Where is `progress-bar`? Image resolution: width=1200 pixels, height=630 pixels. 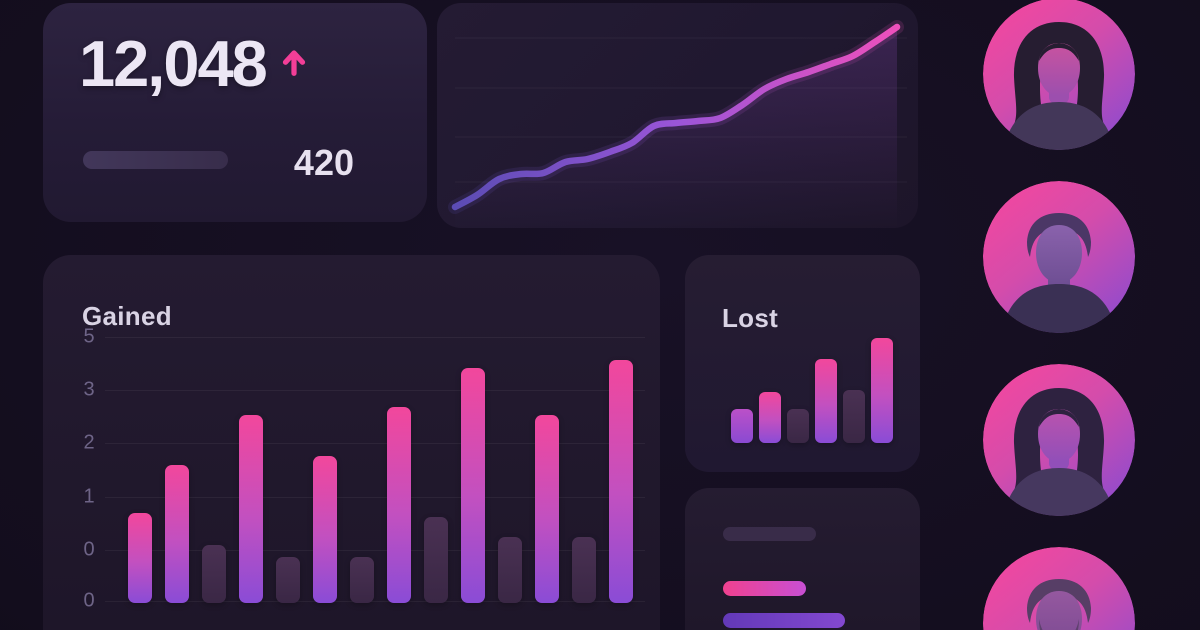
progress-bar is located at coordinates (155, 160).